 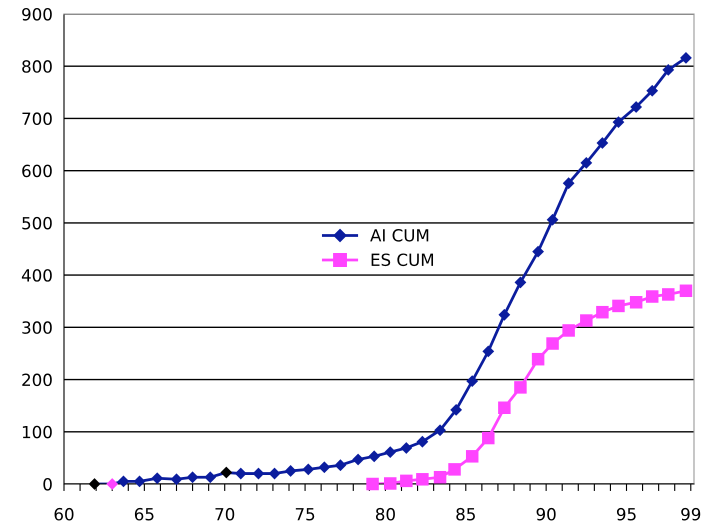 What do you see at coordinates (305, 514) in the screenshot?
I see `x-tick-label: 75` at bounding box center [305, 514].